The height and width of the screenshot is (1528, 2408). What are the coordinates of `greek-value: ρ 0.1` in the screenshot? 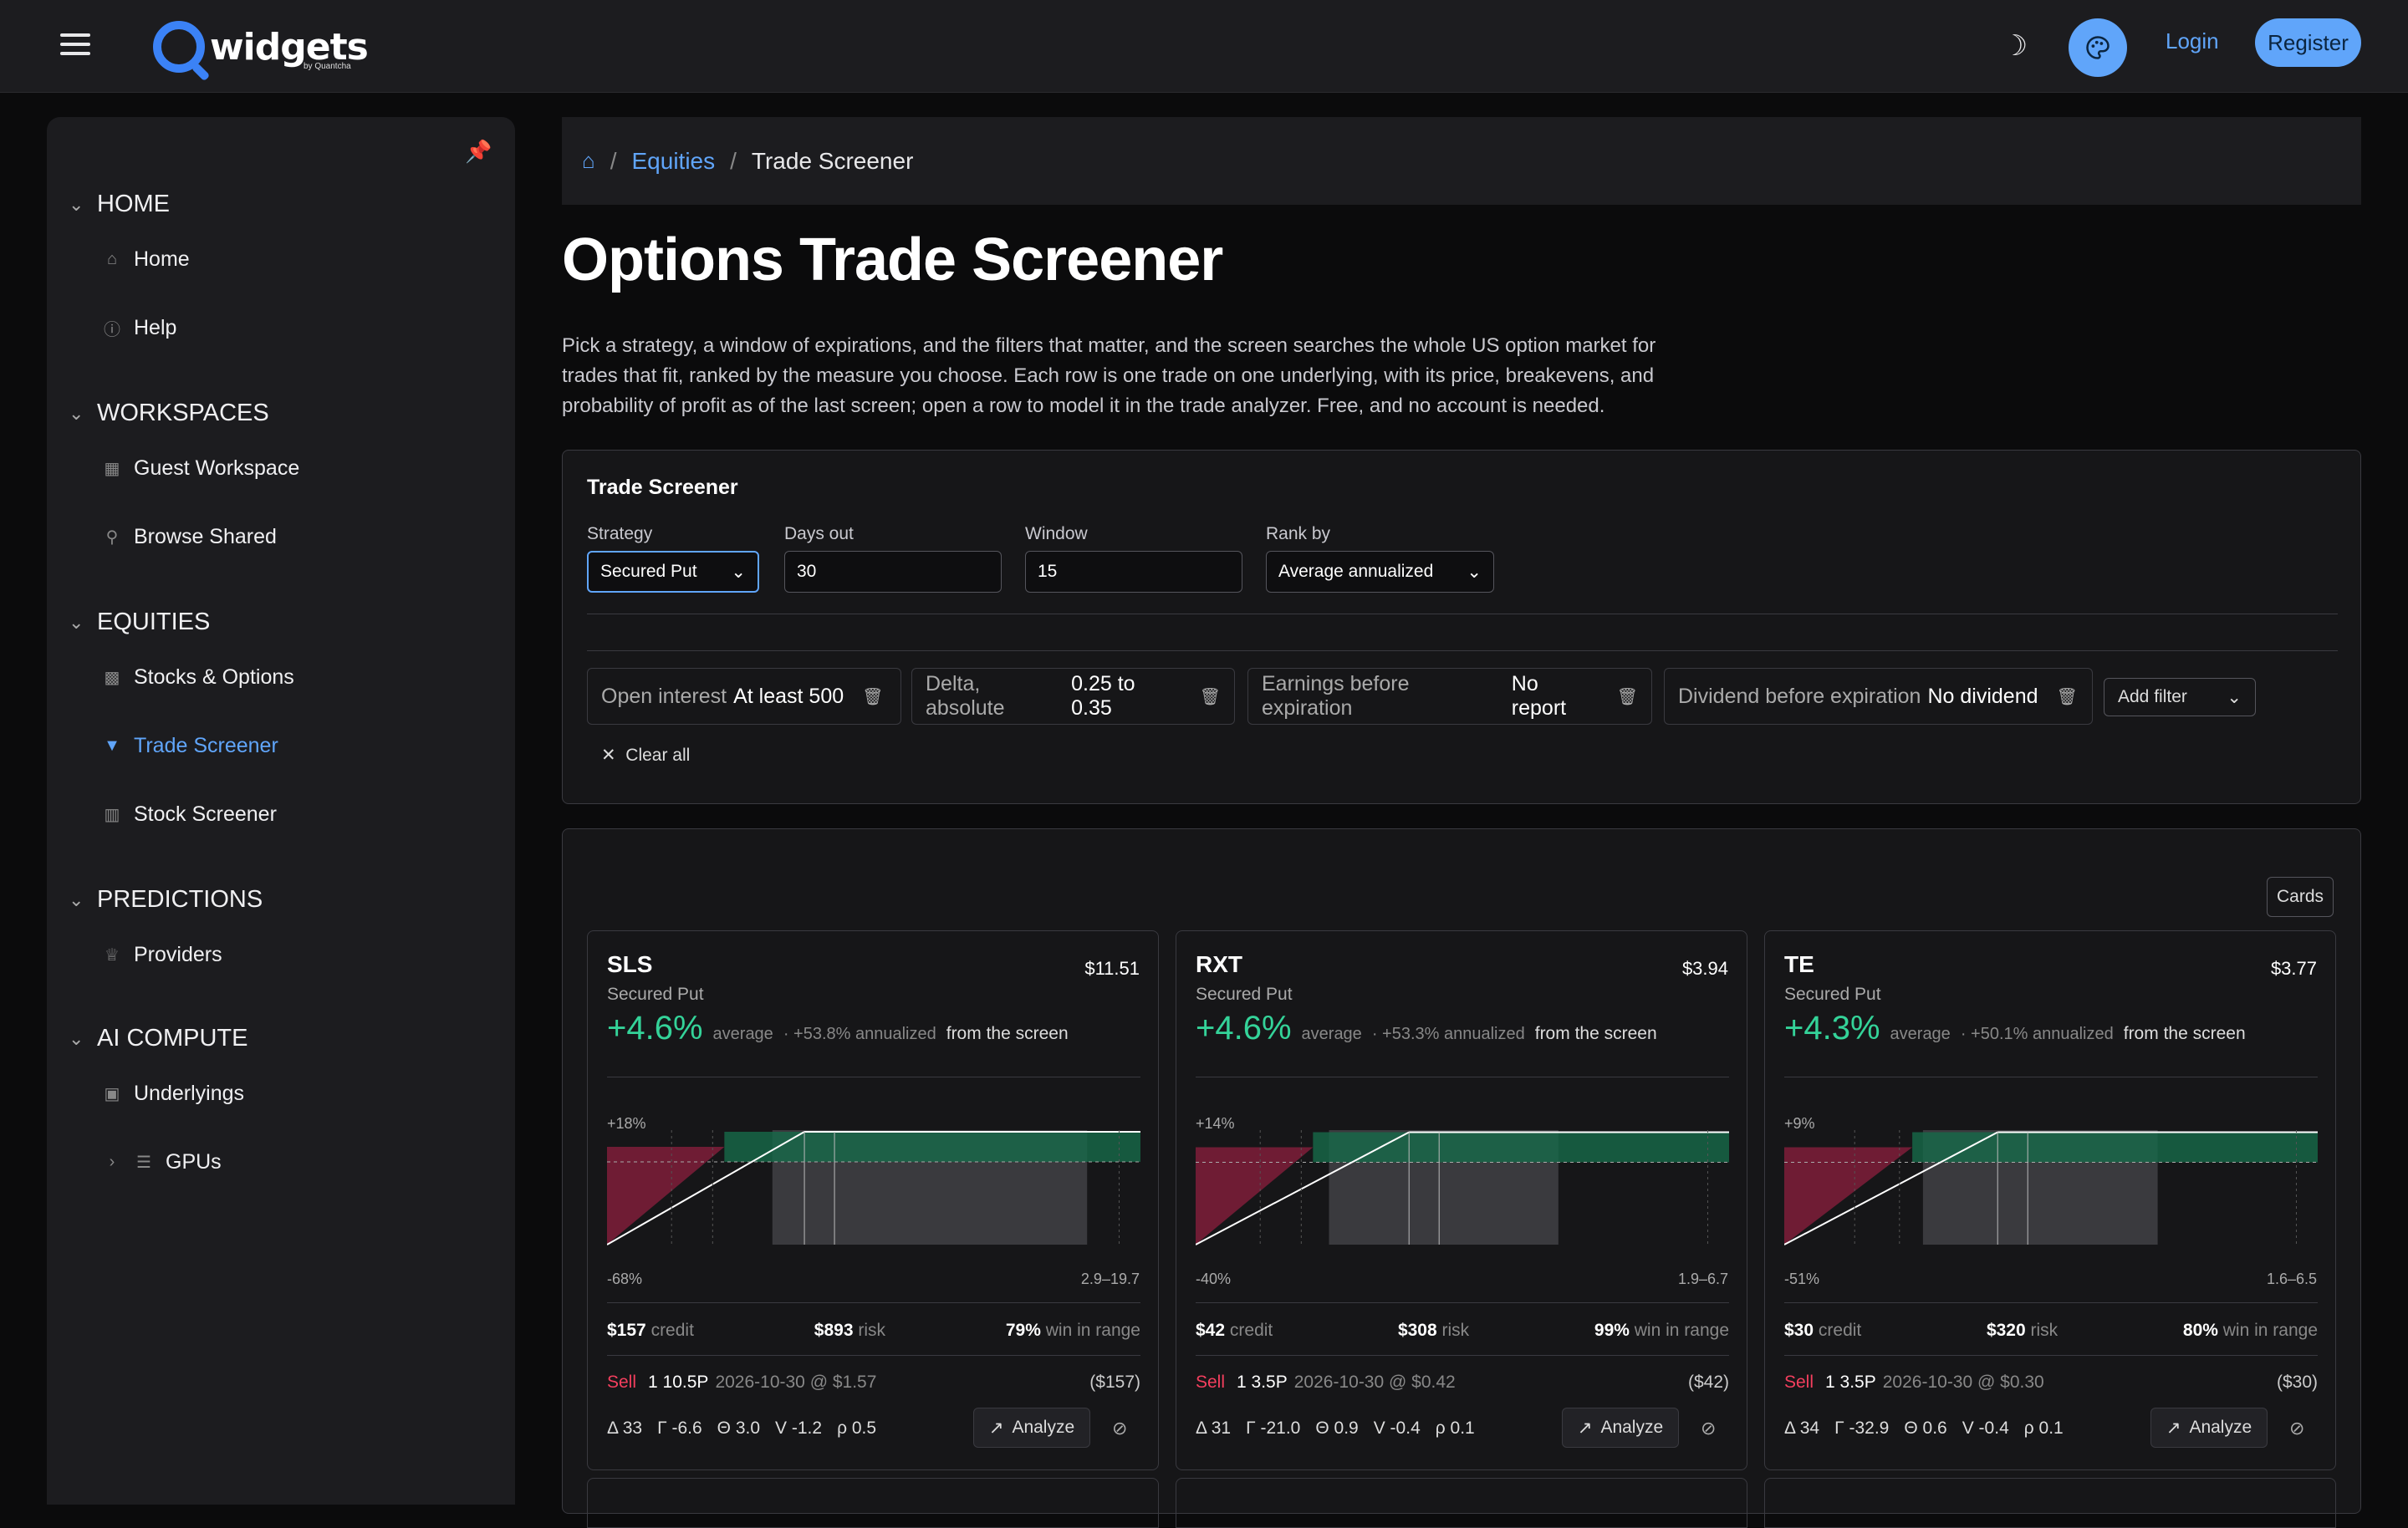 It's located at (1455, 1428).